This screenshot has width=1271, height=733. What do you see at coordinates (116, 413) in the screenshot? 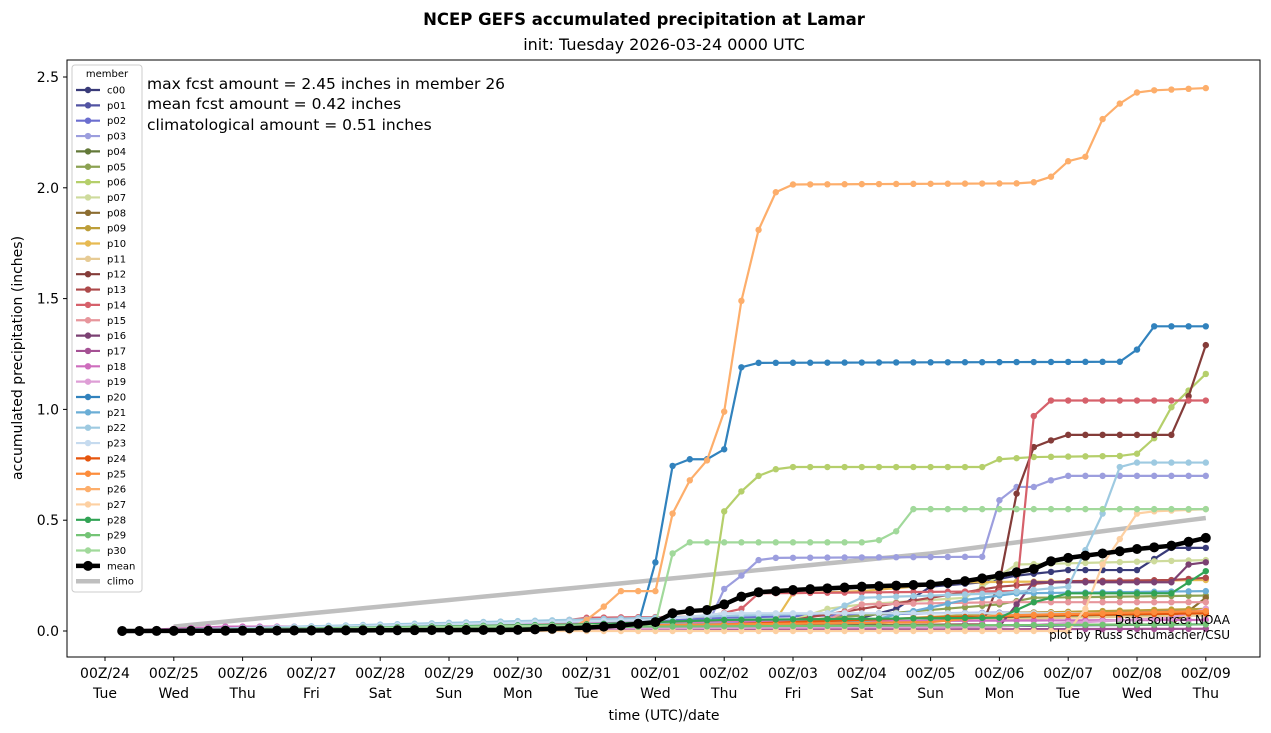
I see `legend-label: p21` at bounding box center [116, 413].